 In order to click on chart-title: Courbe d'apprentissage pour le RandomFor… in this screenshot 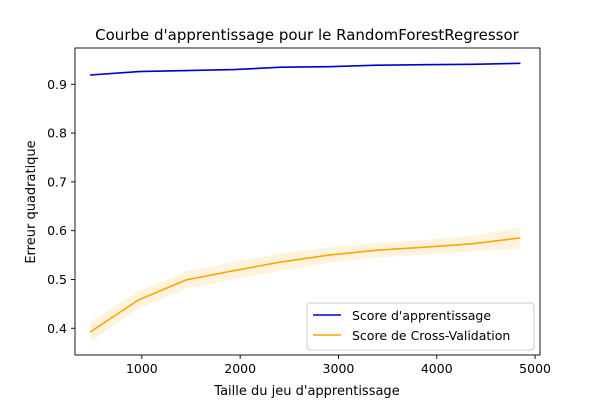, I will do `click(307, 35)`.